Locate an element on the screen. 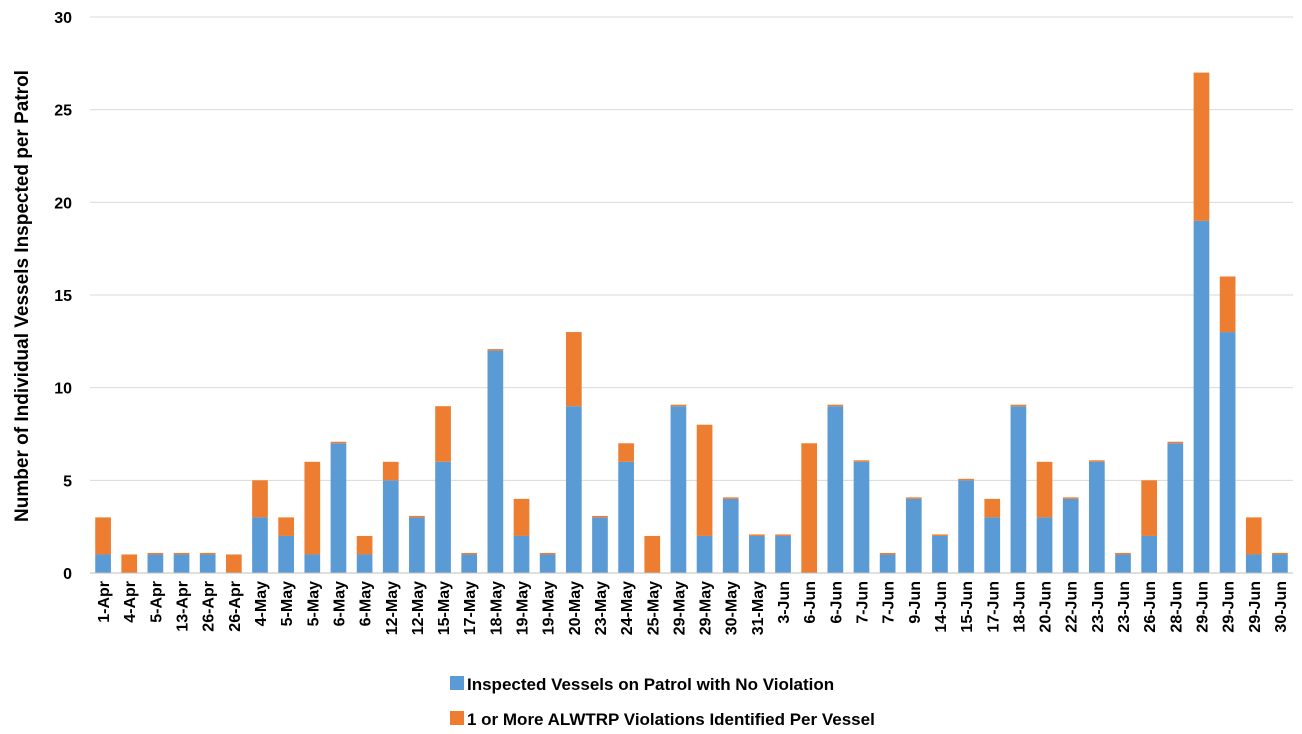 The image size is (1302, 734). y-tick-label: 30 is located at coordinates (63, 18).